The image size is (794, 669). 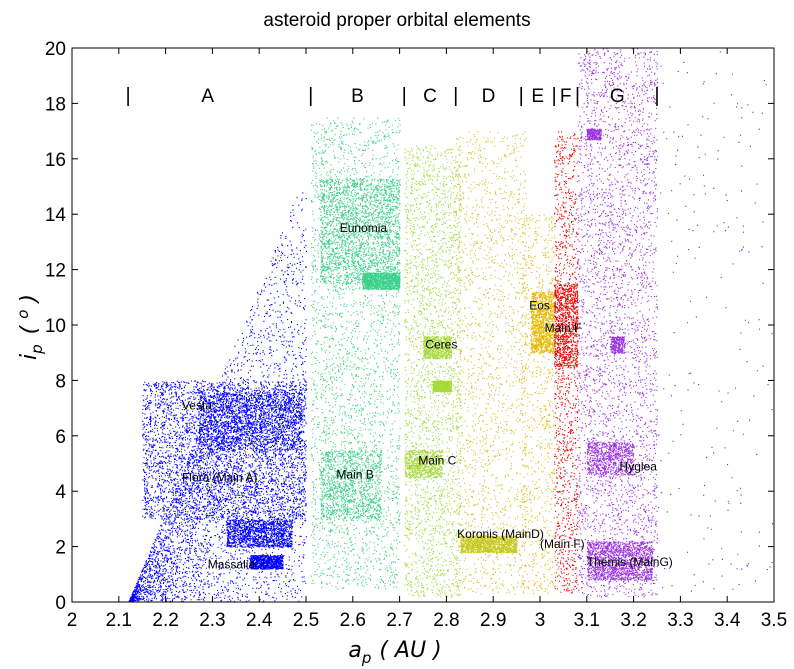 What do you see at coordinates (537, 96) in the screenshot?
I see `zone-label: E` at bounding box center [537, 96].